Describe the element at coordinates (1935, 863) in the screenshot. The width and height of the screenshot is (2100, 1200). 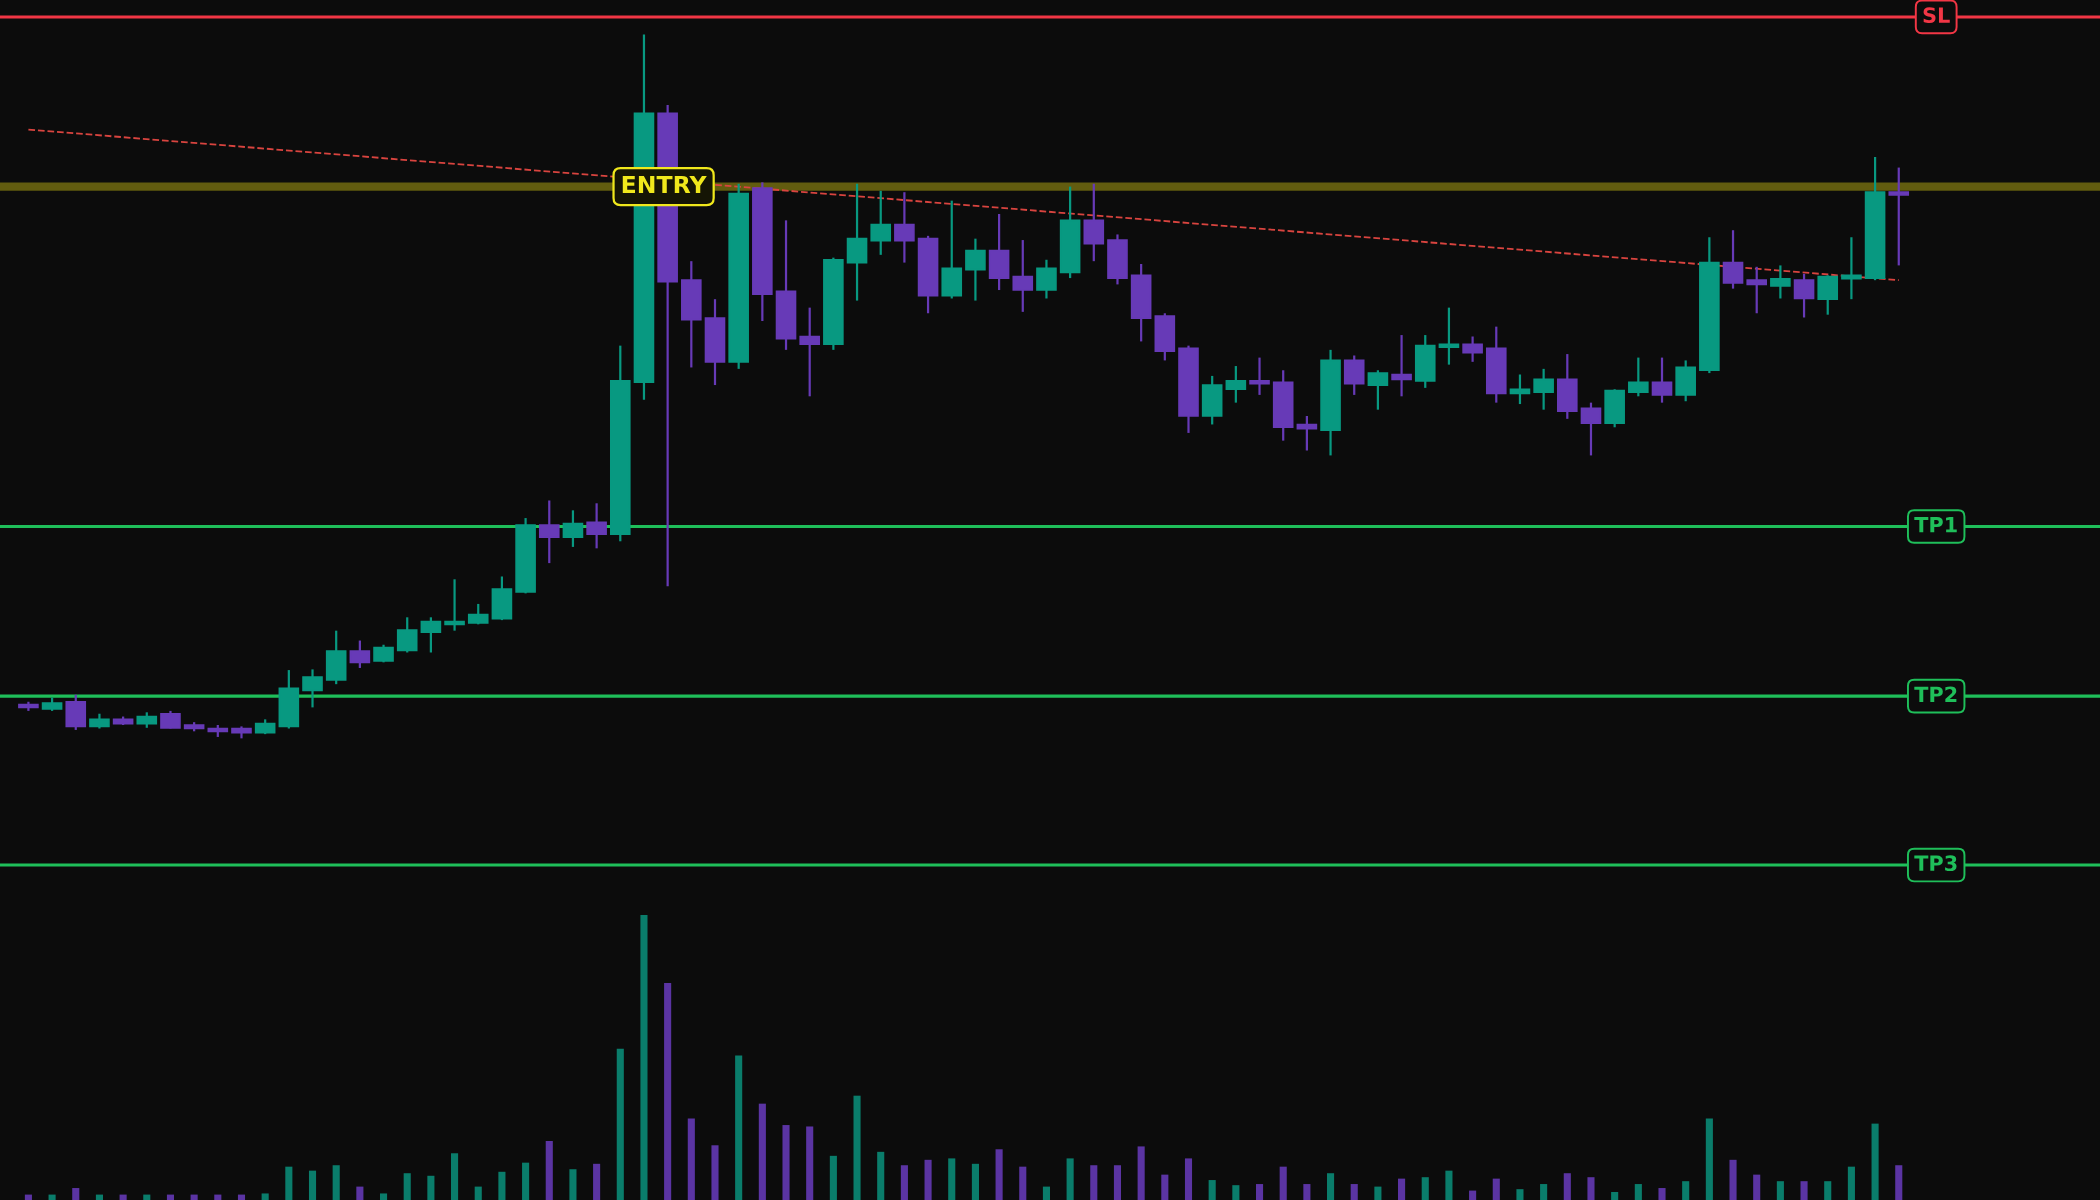
I see `ref-line-label: TP3` at that location.